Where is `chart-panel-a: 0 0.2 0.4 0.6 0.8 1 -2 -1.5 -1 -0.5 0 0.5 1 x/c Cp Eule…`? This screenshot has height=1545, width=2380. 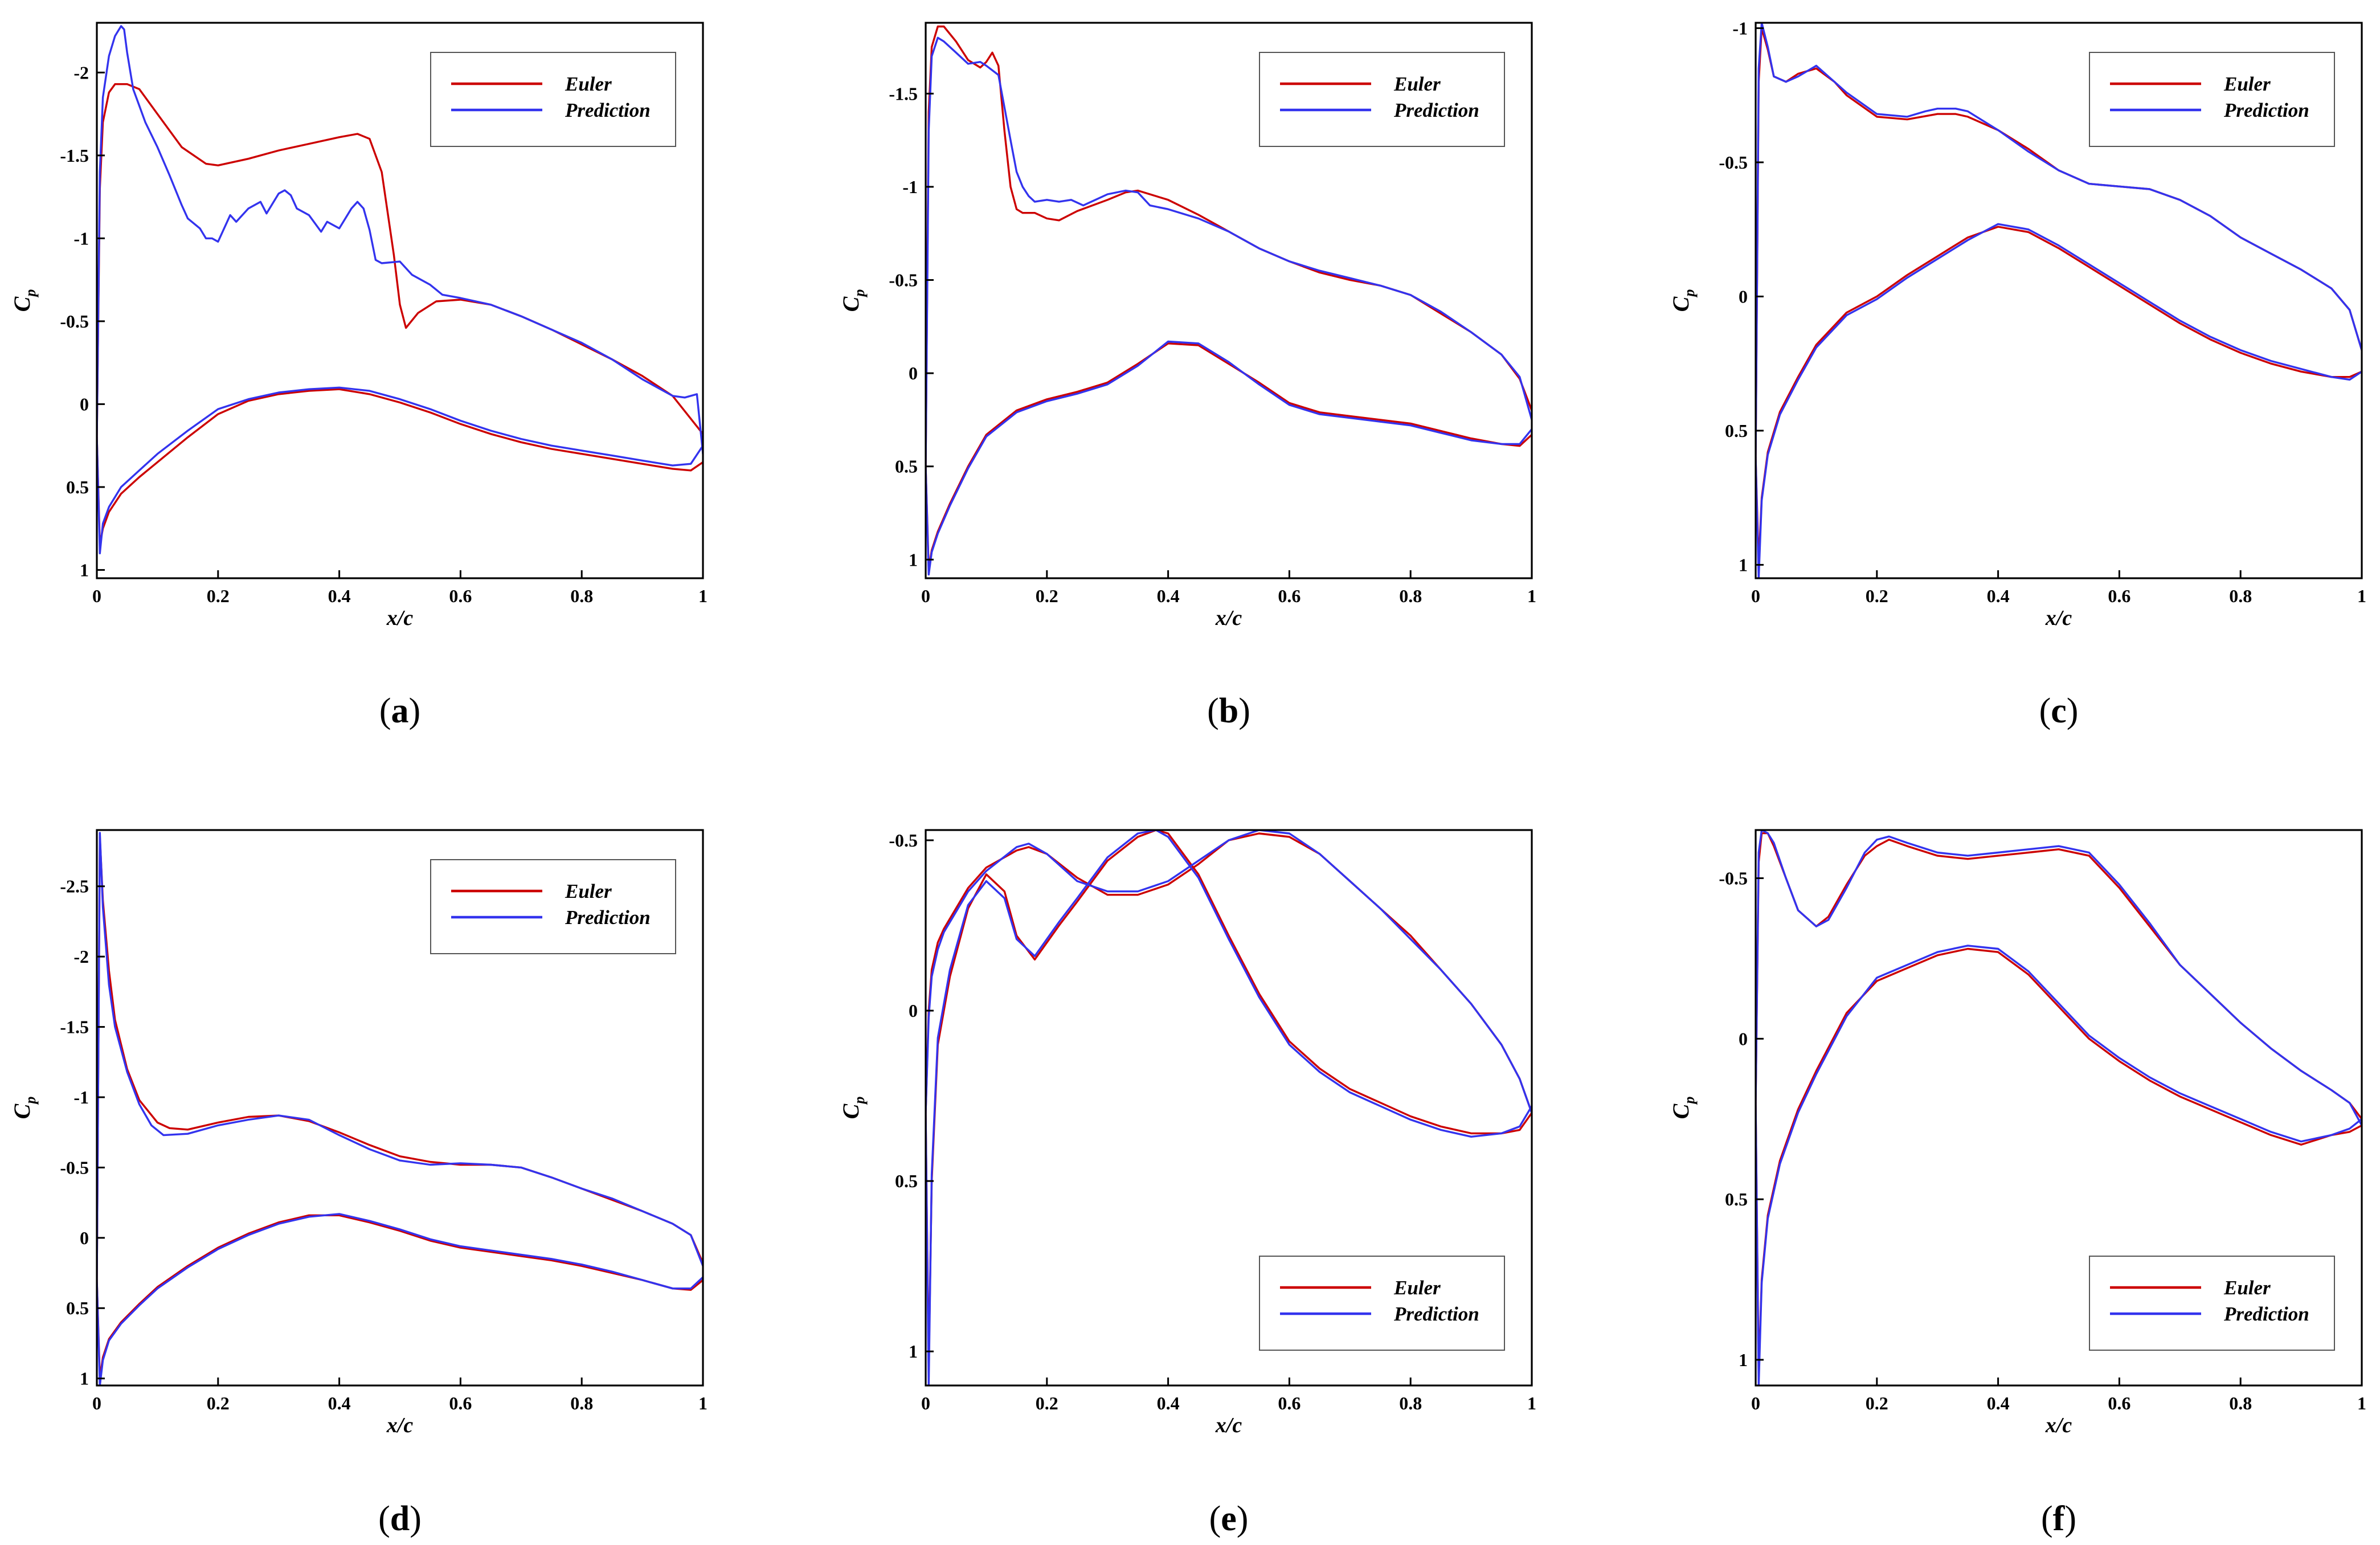 chart-panel-a: 0 0.2 0.4 0.6 0.8 1 -2 -1.5 -1 -0.5 0 0.5 1 x/c Cp Eule… is located at coordinates (358, 376).